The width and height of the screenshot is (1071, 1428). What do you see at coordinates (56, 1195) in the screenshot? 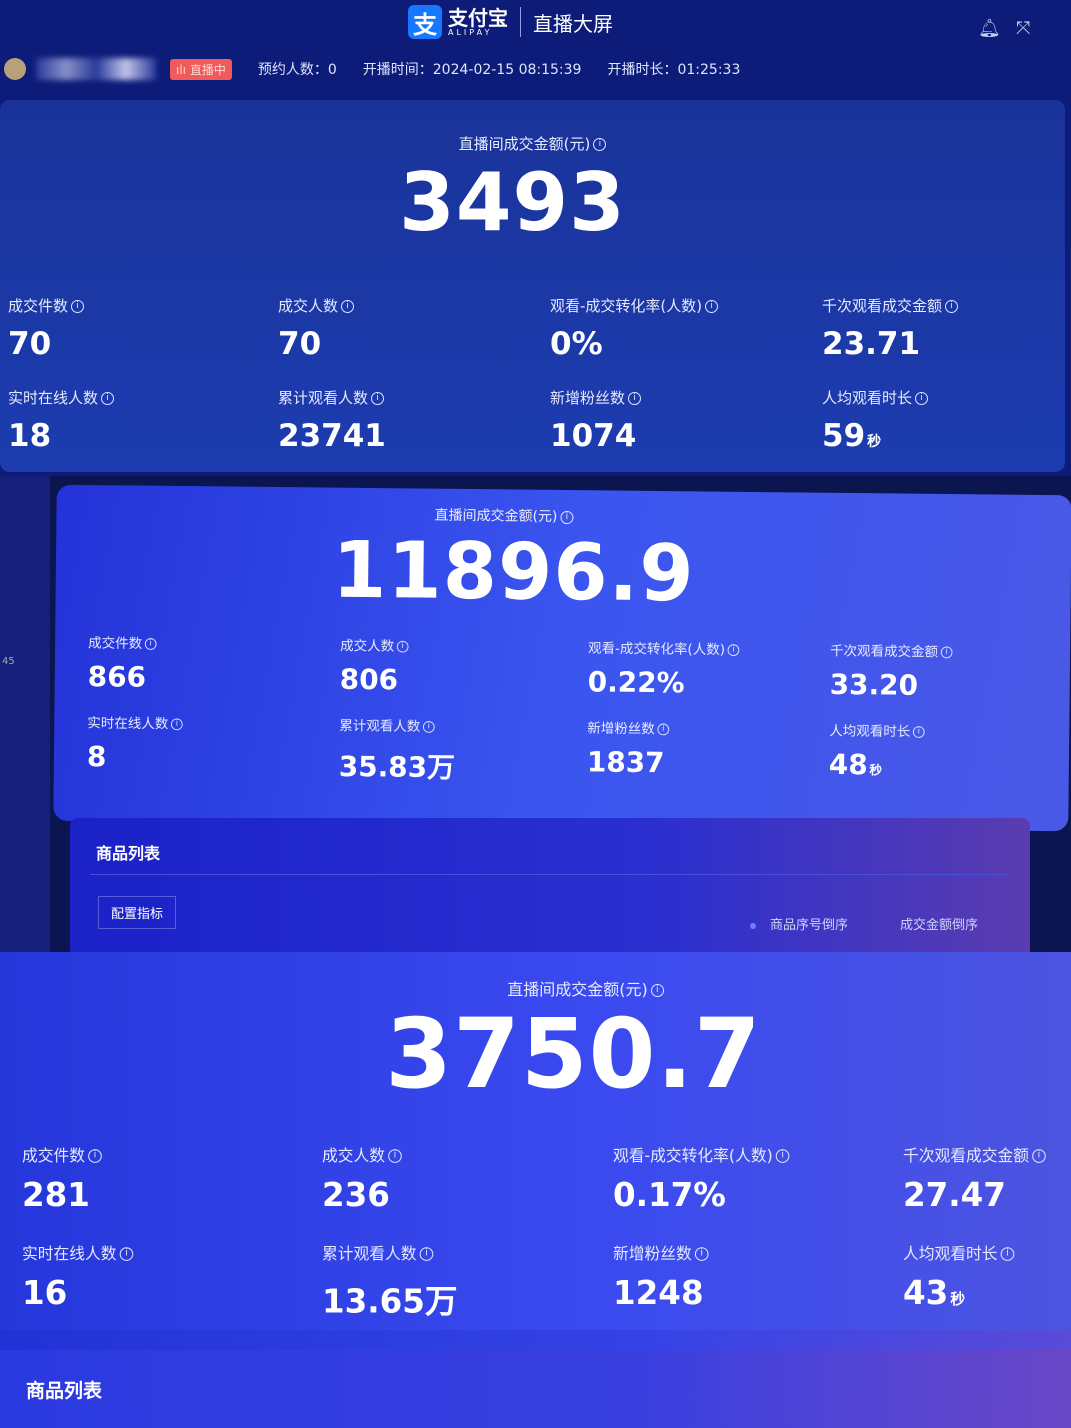
I see `metric-value: 281` at bounding box center [56, 1195].